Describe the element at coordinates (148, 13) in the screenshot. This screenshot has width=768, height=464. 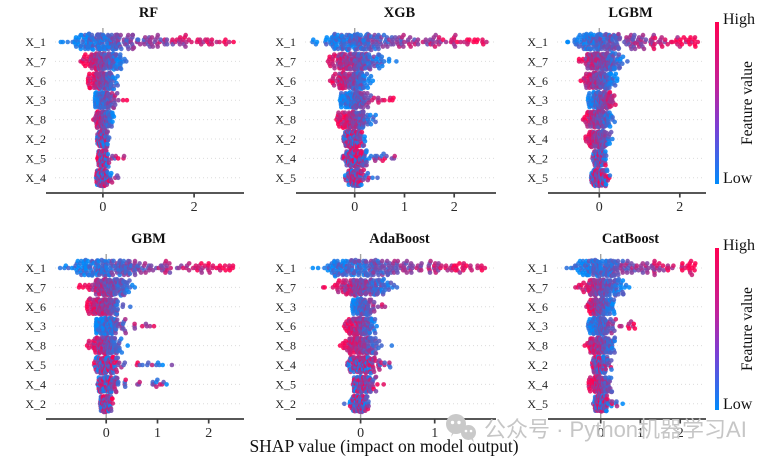
I see `plot-title-rf: RF` at that location.